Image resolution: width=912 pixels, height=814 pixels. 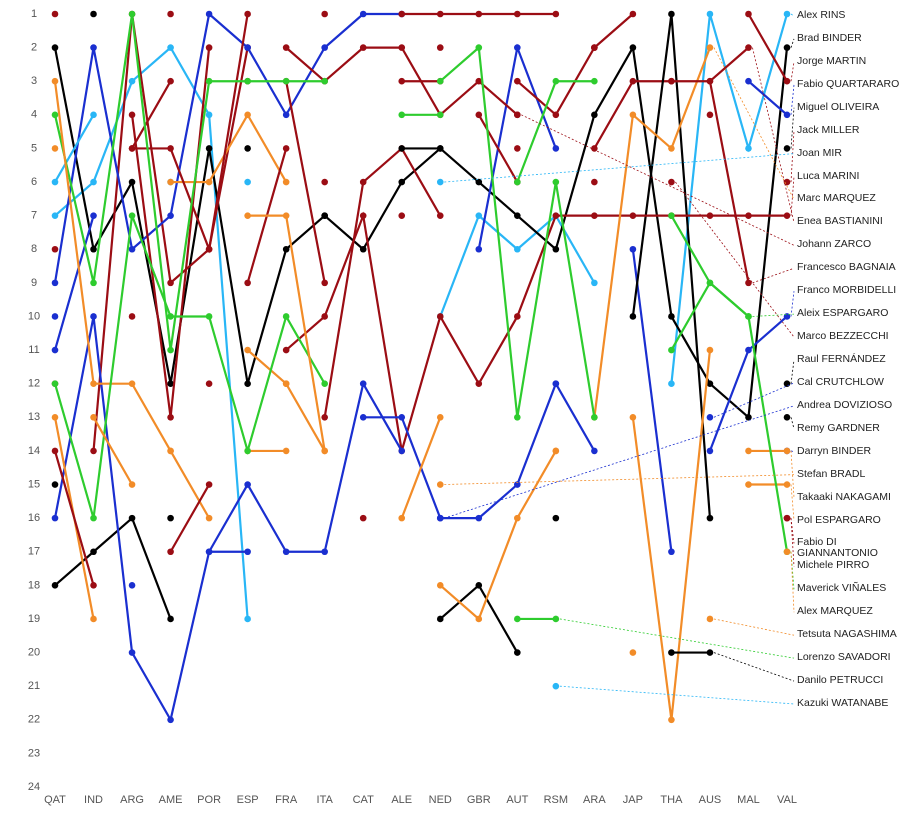 What do you see at coordinates (517, 800) in the screenshot?
I see `x-tick-label: AUT` at bounding box center [517, 800].